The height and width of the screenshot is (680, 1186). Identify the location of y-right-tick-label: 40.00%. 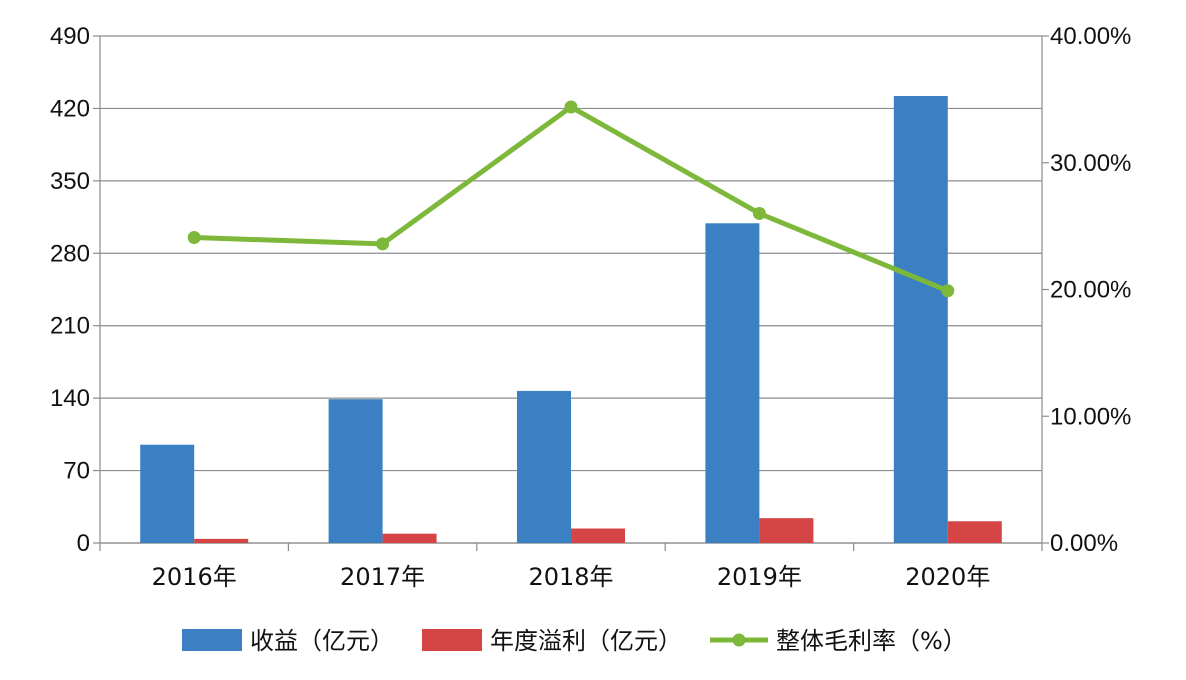
(1090, 36).